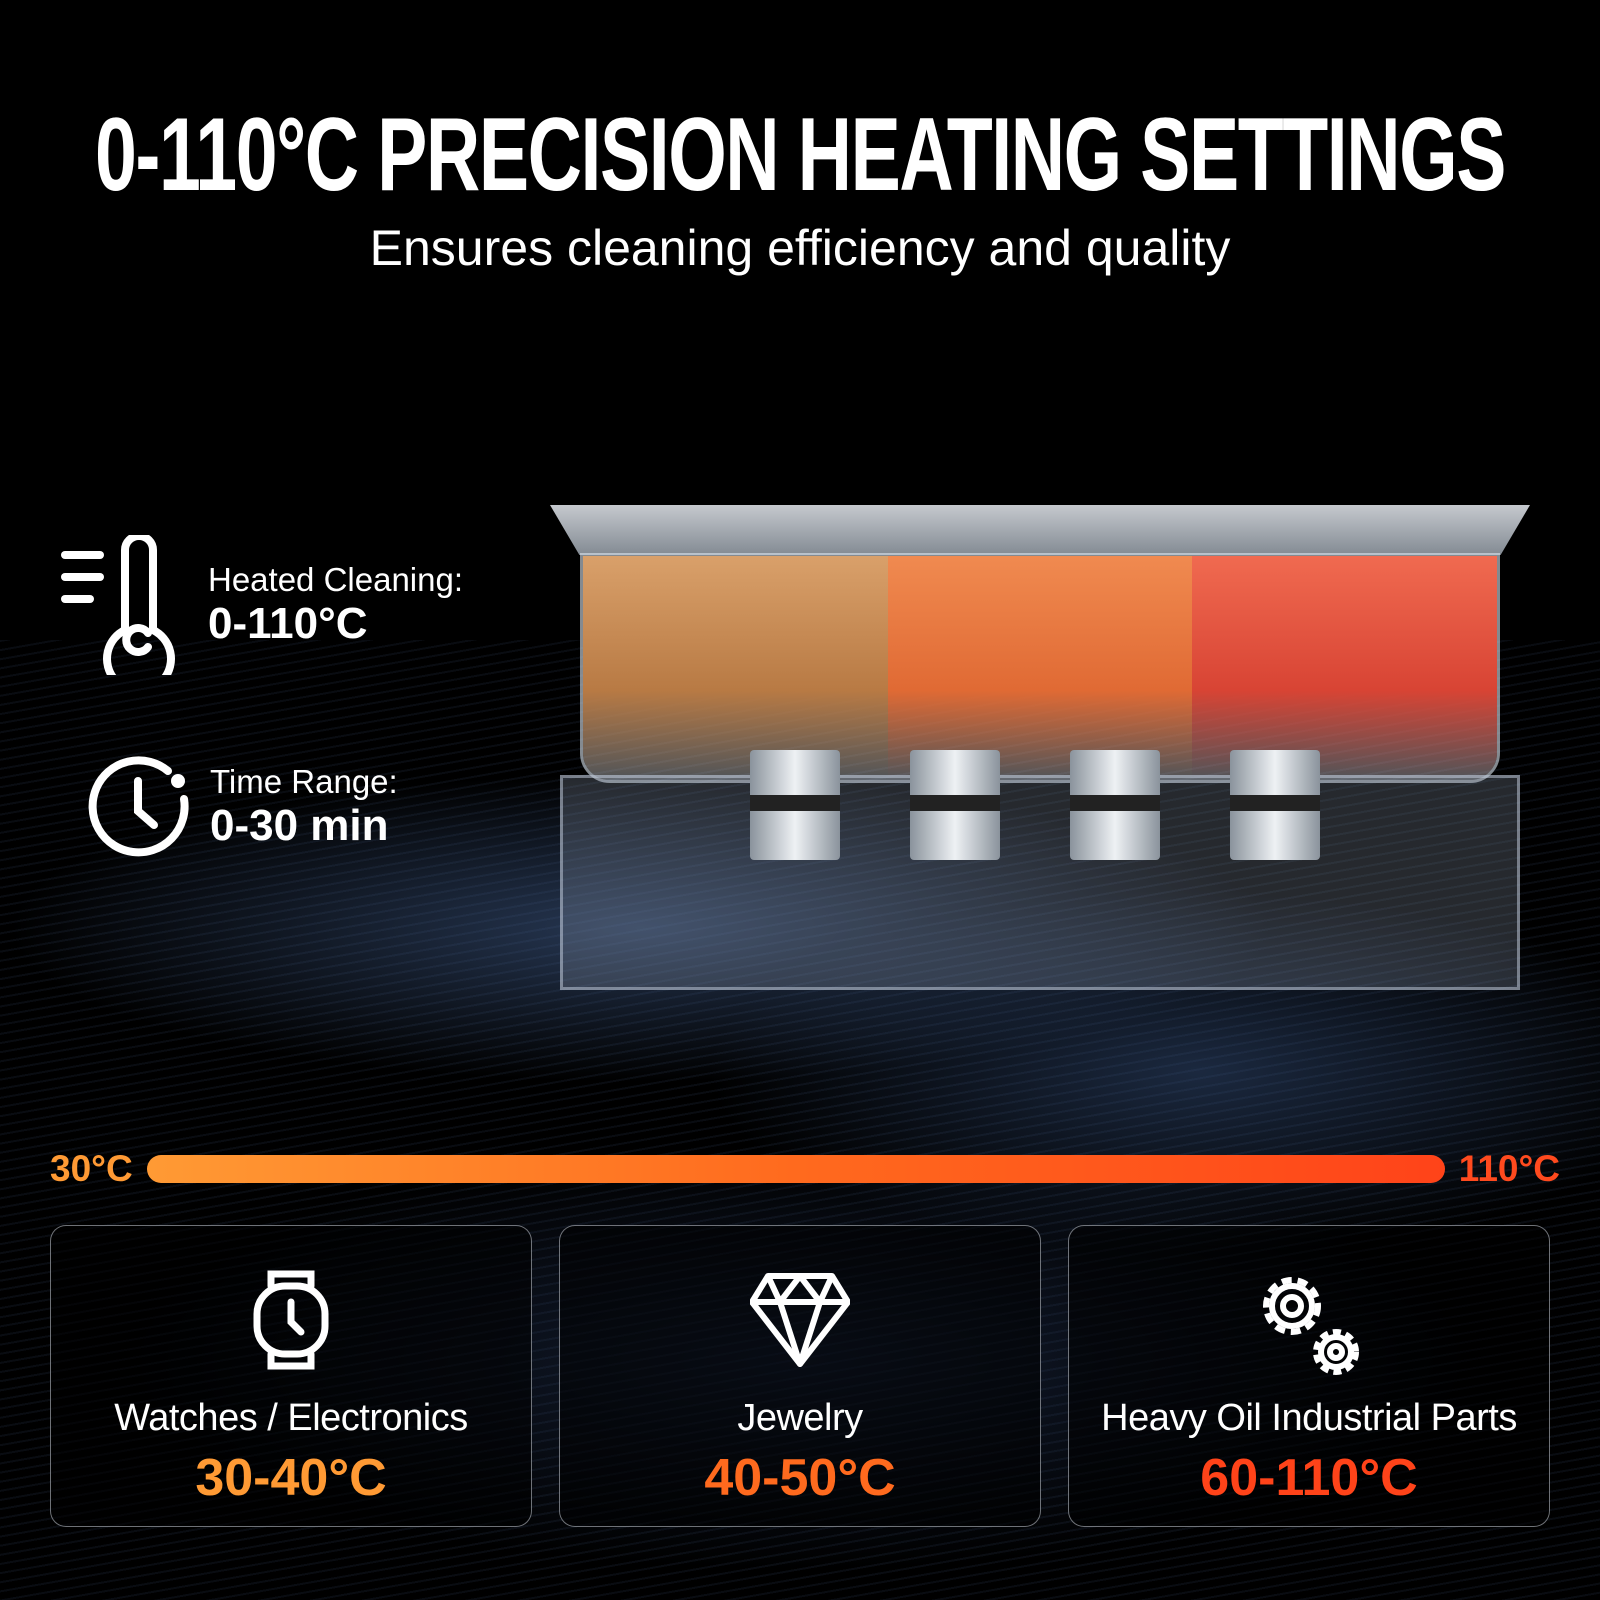  I want to click on card-range: 30-40°C, so click(291, 1478).